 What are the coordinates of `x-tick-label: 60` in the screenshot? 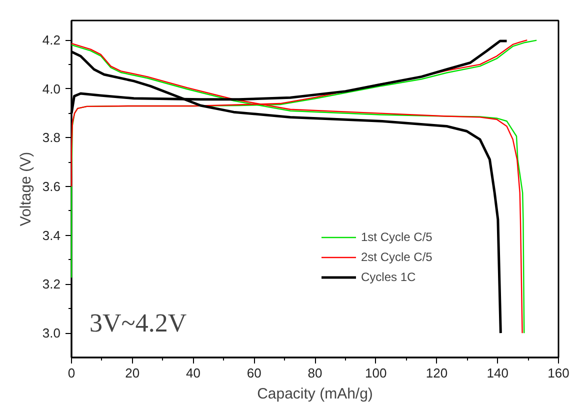 It's located at (254, 373).